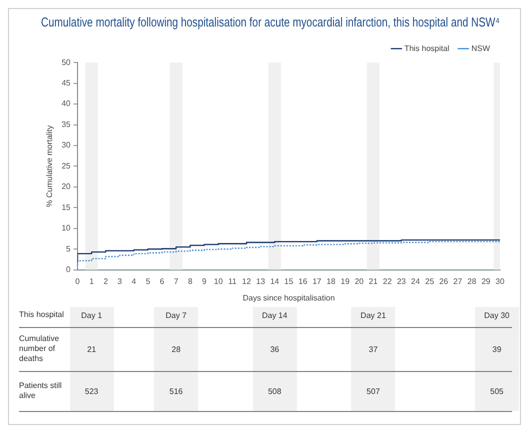 The width and height of the screenshot is (529, 433). Describe the element at coordinates (67, 228) in the screenshot. I see `y-tick-label: 10` at that location.